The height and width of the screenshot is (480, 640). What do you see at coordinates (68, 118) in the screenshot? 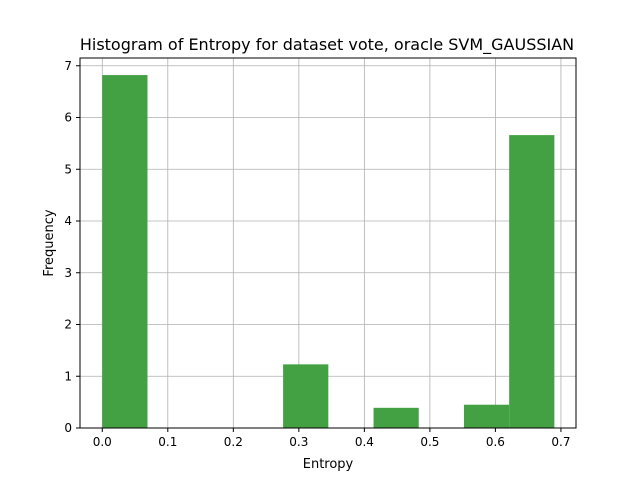
I see `y-tick-label: 6` at bounding box center [68, 118].